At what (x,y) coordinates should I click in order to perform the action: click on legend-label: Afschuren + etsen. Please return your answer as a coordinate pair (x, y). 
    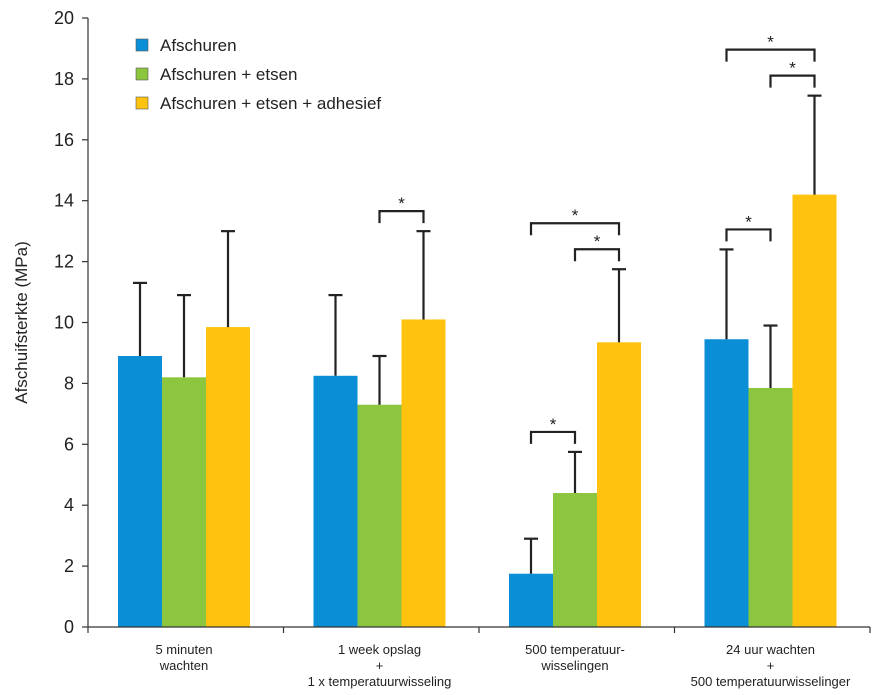
    Looking at the image, I should click on (229, 74).